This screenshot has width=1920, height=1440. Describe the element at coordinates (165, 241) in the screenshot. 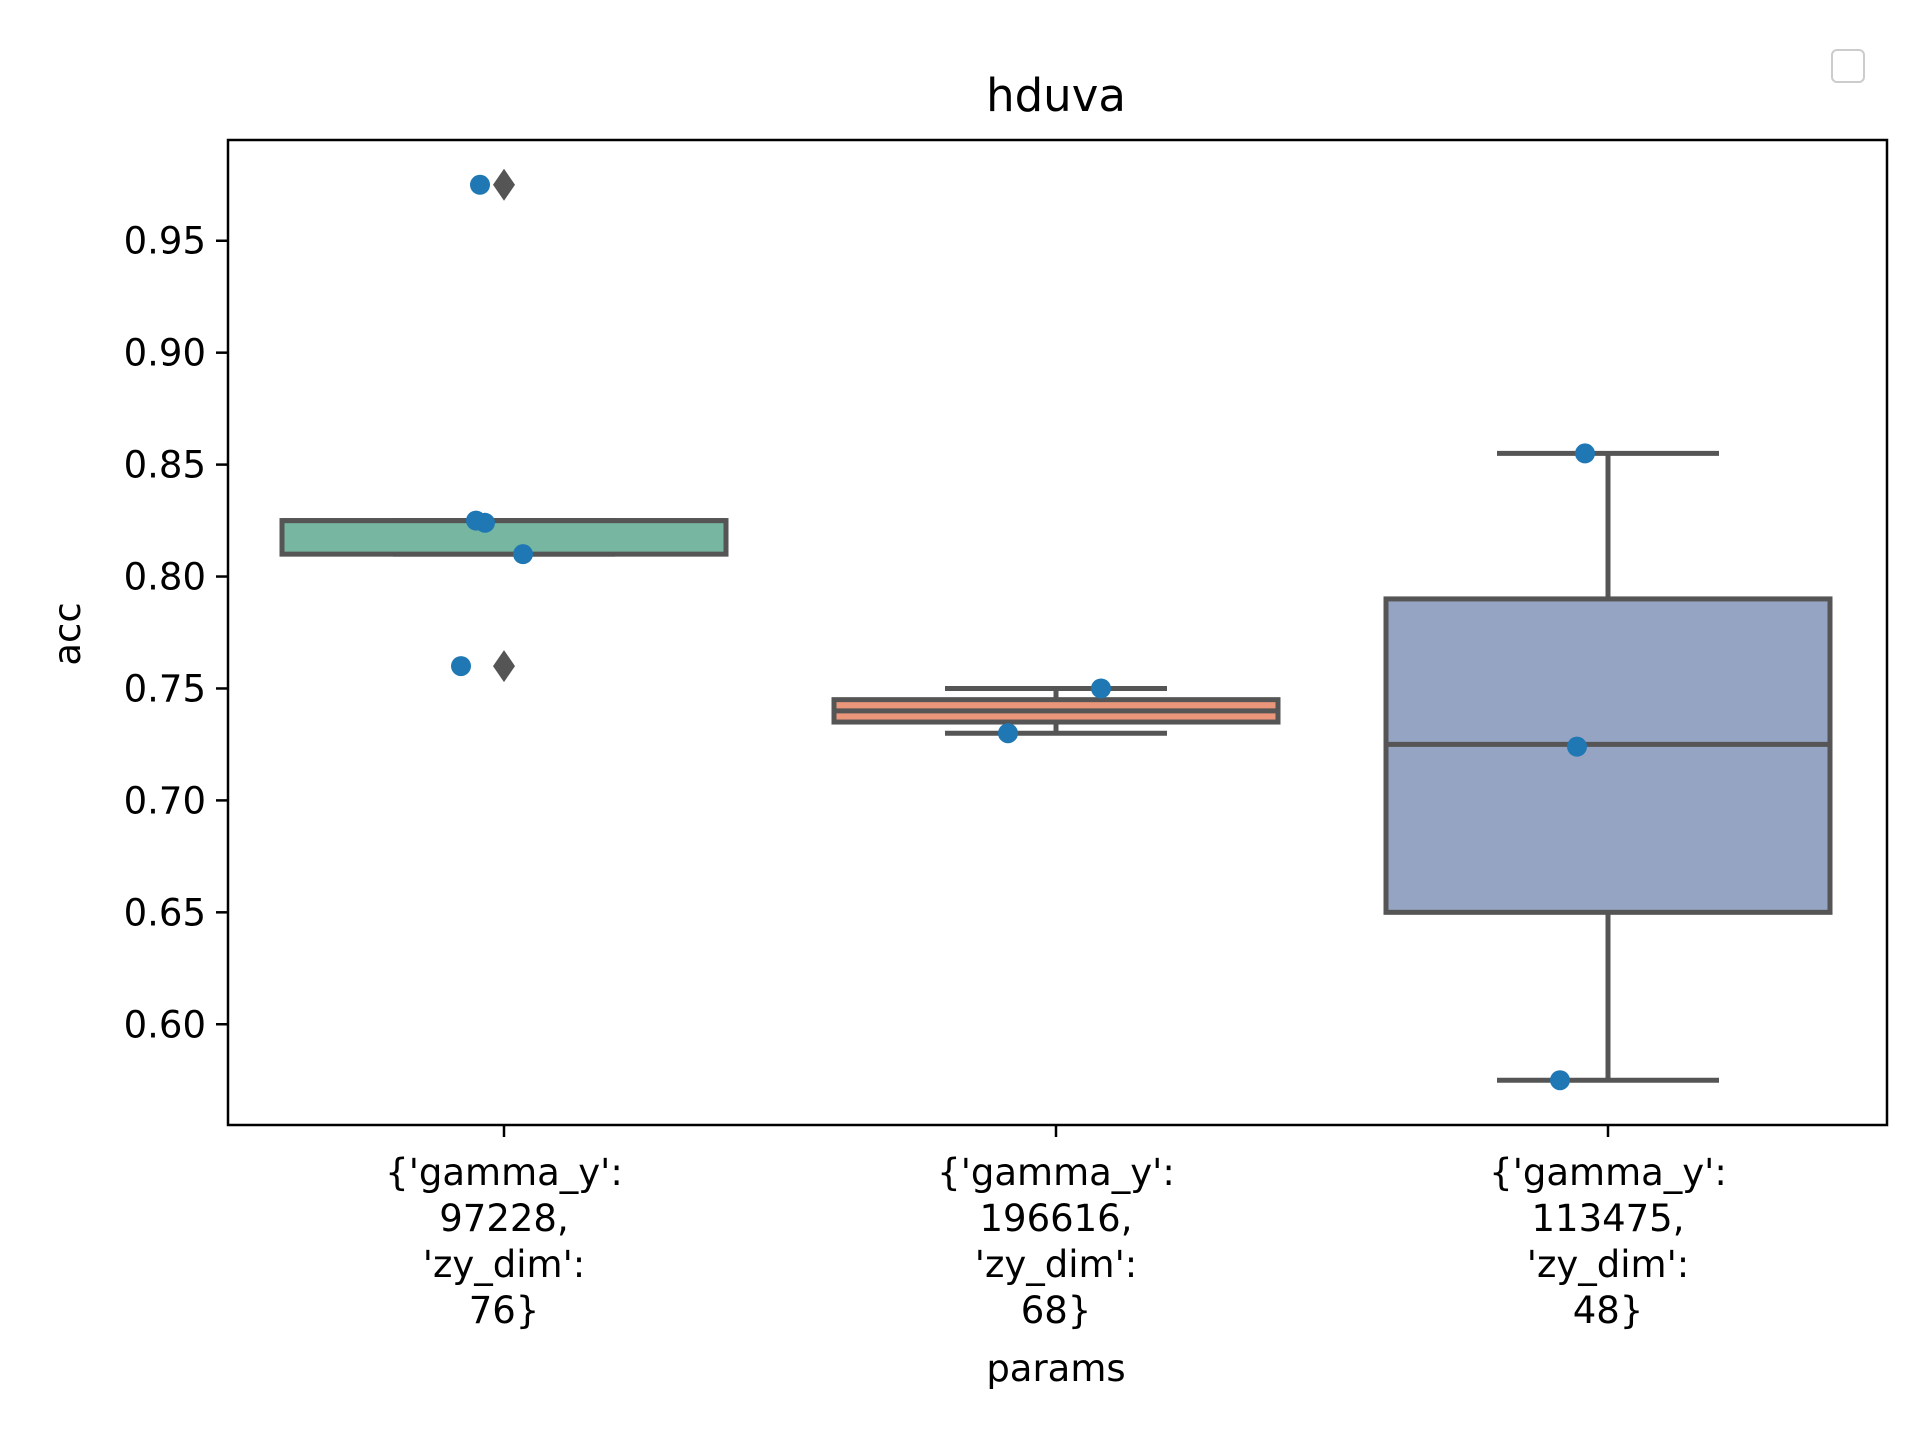

I see `y-tick-label: 0.95` at that location.